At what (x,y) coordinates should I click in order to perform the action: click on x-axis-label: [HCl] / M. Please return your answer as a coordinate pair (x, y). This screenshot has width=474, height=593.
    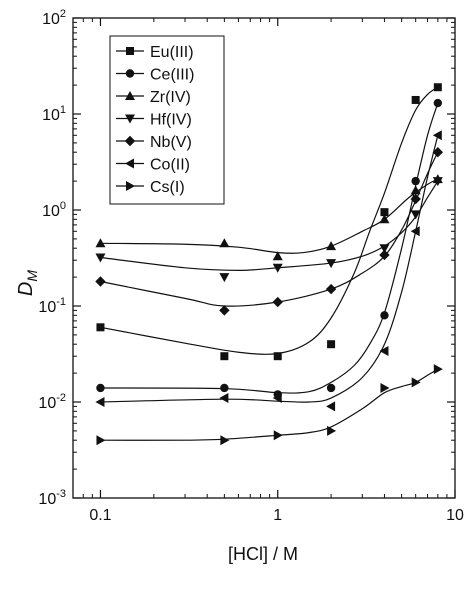
    Looking at the image, I should click on (263, 554).